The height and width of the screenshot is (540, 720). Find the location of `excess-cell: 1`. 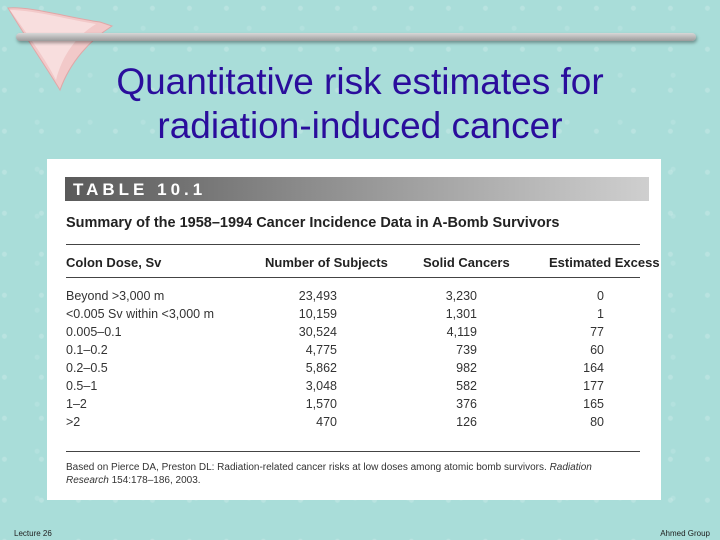

excess-cell: 1 is located at coordinates (600, 314).